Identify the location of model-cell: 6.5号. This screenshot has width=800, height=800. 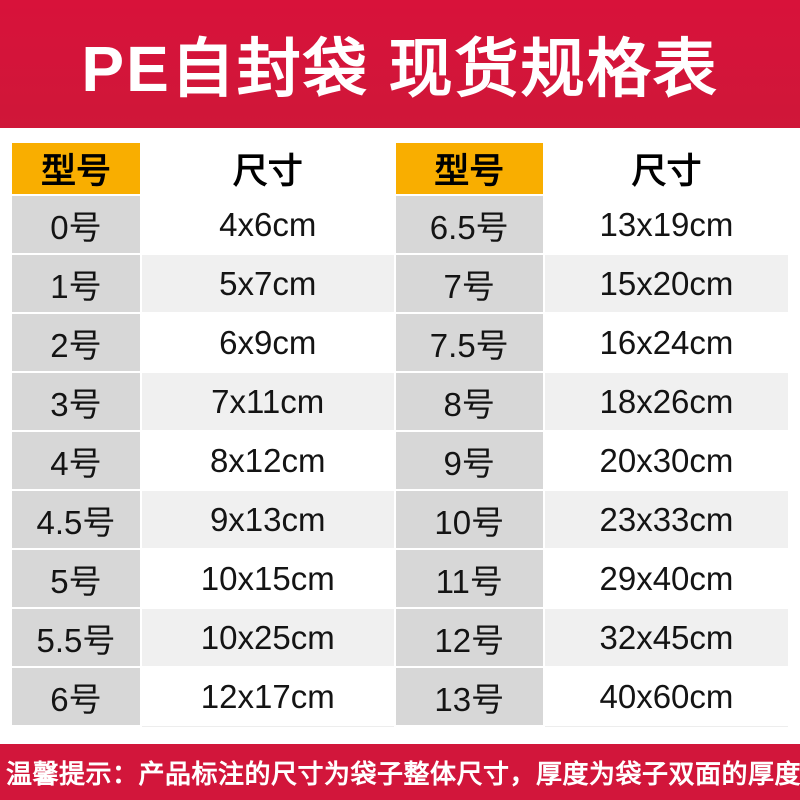
(469, 224).